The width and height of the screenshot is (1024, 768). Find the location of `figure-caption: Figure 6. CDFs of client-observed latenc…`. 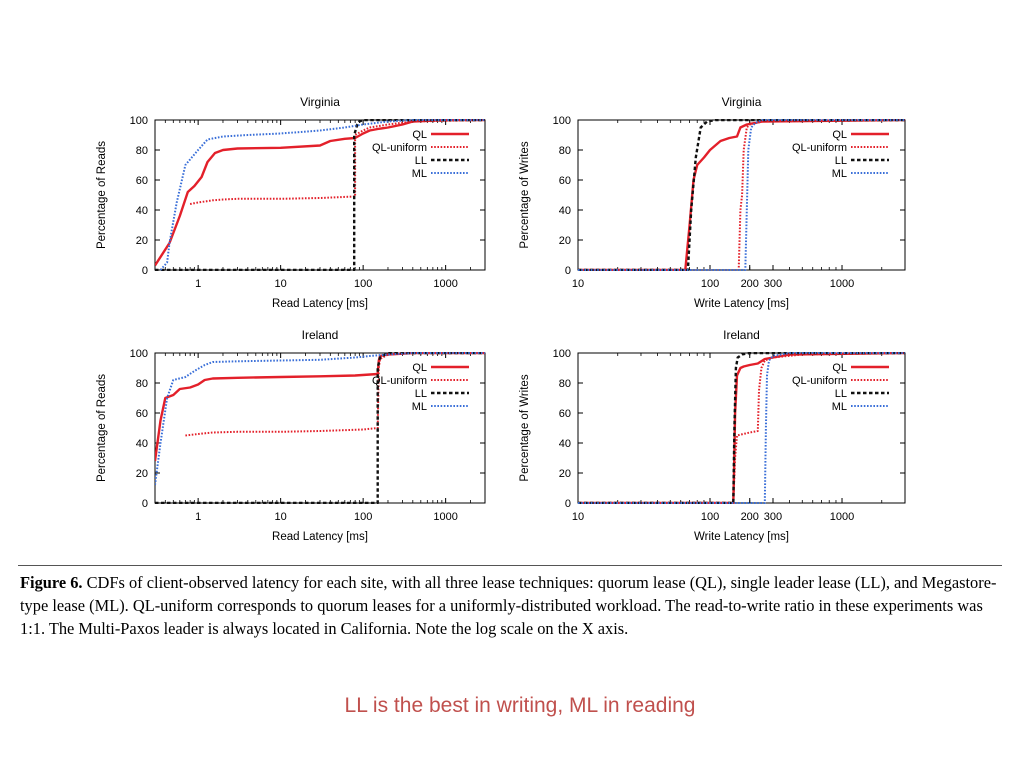

figure-caption: Figure 6. CDFs of client-observed latenc… is located at coordinates (512, 605).